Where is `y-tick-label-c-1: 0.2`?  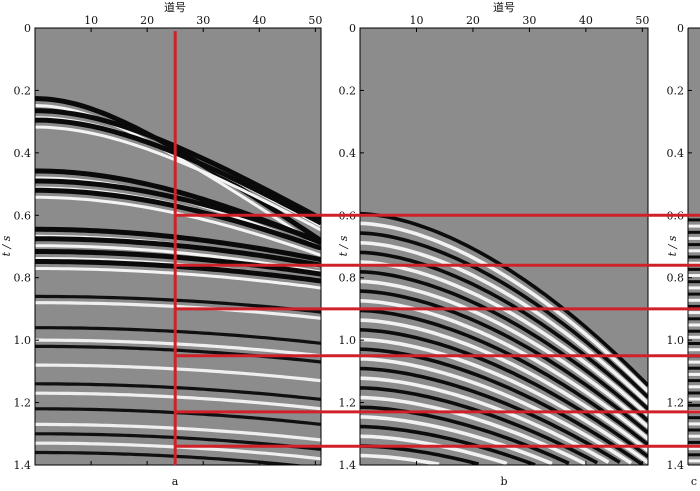
y-tick-label-c-1: 0.2 is located at coordinates (676, 90).